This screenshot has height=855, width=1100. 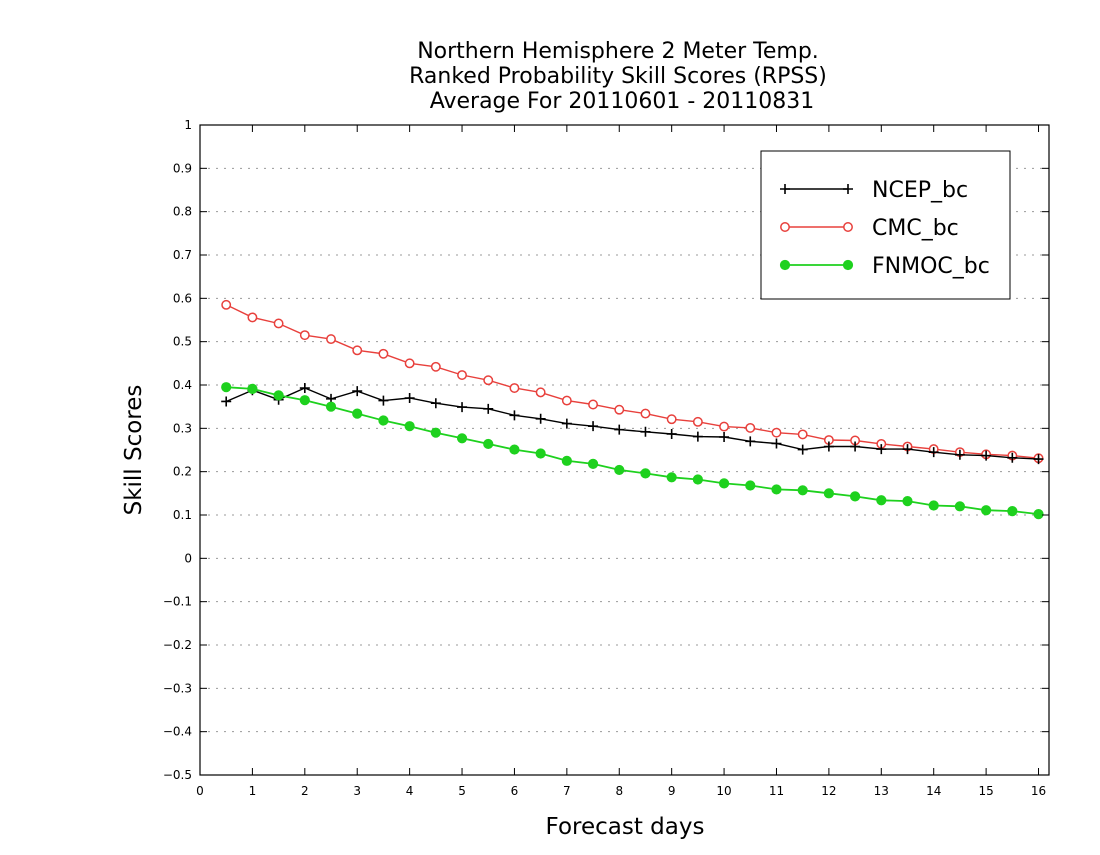 What do you see at coordinates (182, 212) in the screenshot?
I see `y-tick-label: 0.8` at bounding box center [182, 212].